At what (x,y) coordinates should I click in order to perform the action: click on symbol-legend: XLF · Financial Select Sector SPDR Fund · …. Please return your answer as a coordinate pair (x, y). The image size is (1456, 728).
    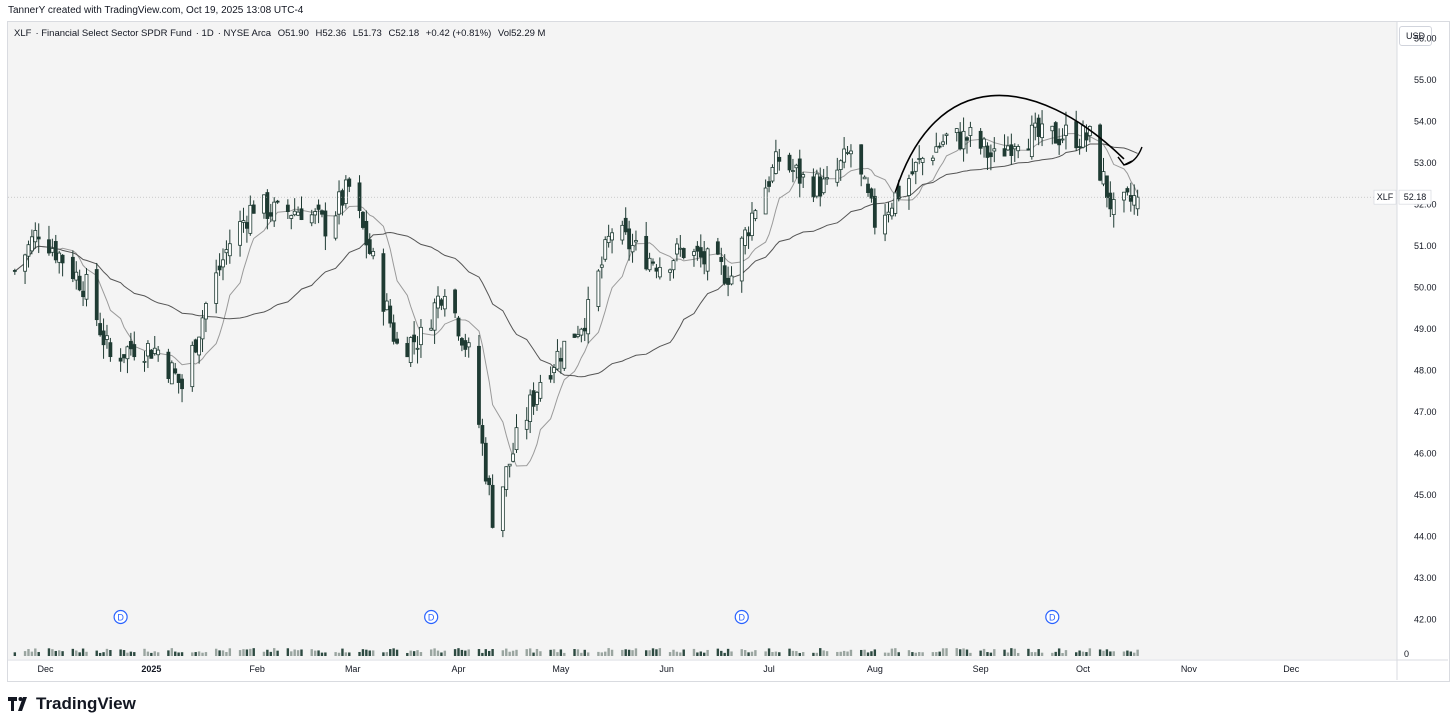
    Looking at the image, I should click on (280, 33).